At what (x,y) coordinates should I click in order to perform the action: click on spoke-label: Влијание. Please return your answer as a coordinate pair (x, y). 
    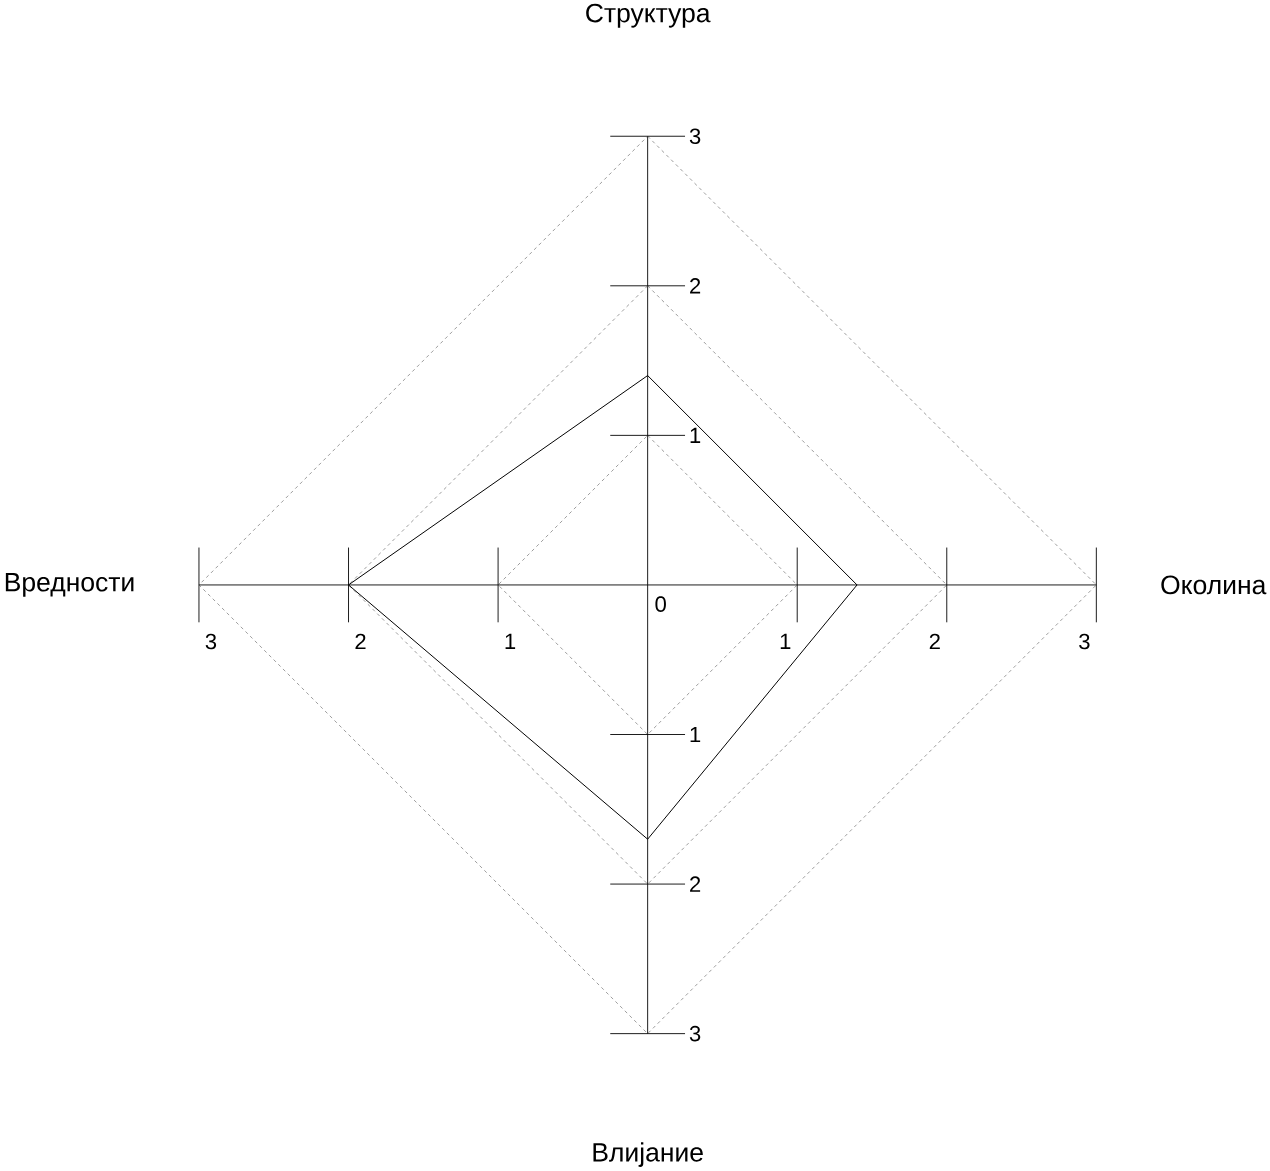
    Looking at the image, I should click on (648, 1155).